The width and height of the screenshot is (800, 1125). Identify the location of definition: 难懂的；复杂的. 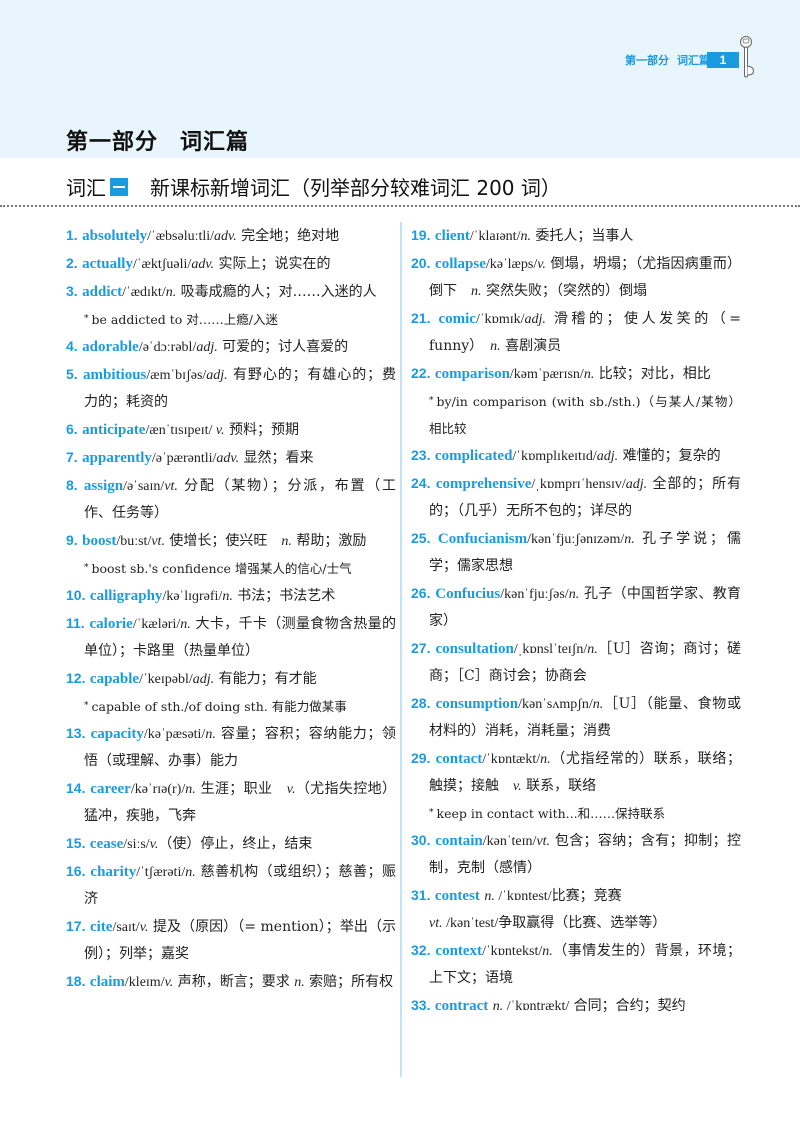
(669, 456).